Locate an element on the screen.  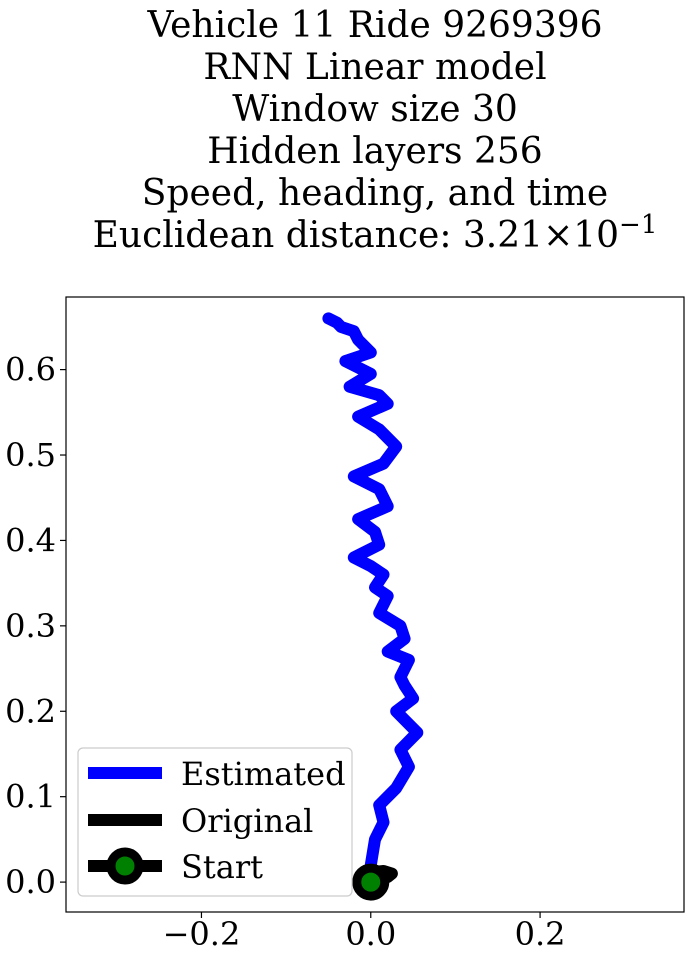
title-line-6: Euclidean distance: 3.21×10−1 is located at coordinates (375, 233).